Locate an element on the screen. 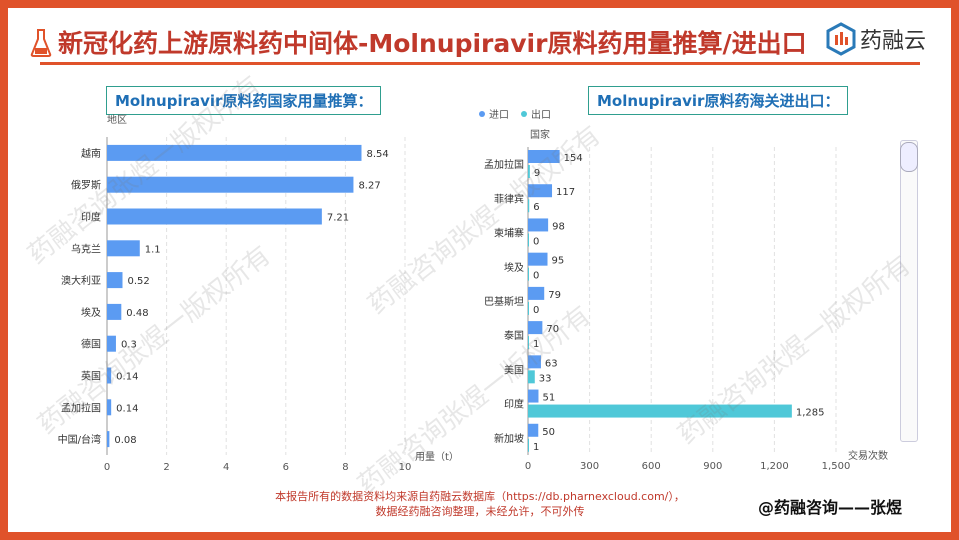 This screenshot has height=540, width=959. bar-value-label: 0.3 is located at coordinates (129, 345).